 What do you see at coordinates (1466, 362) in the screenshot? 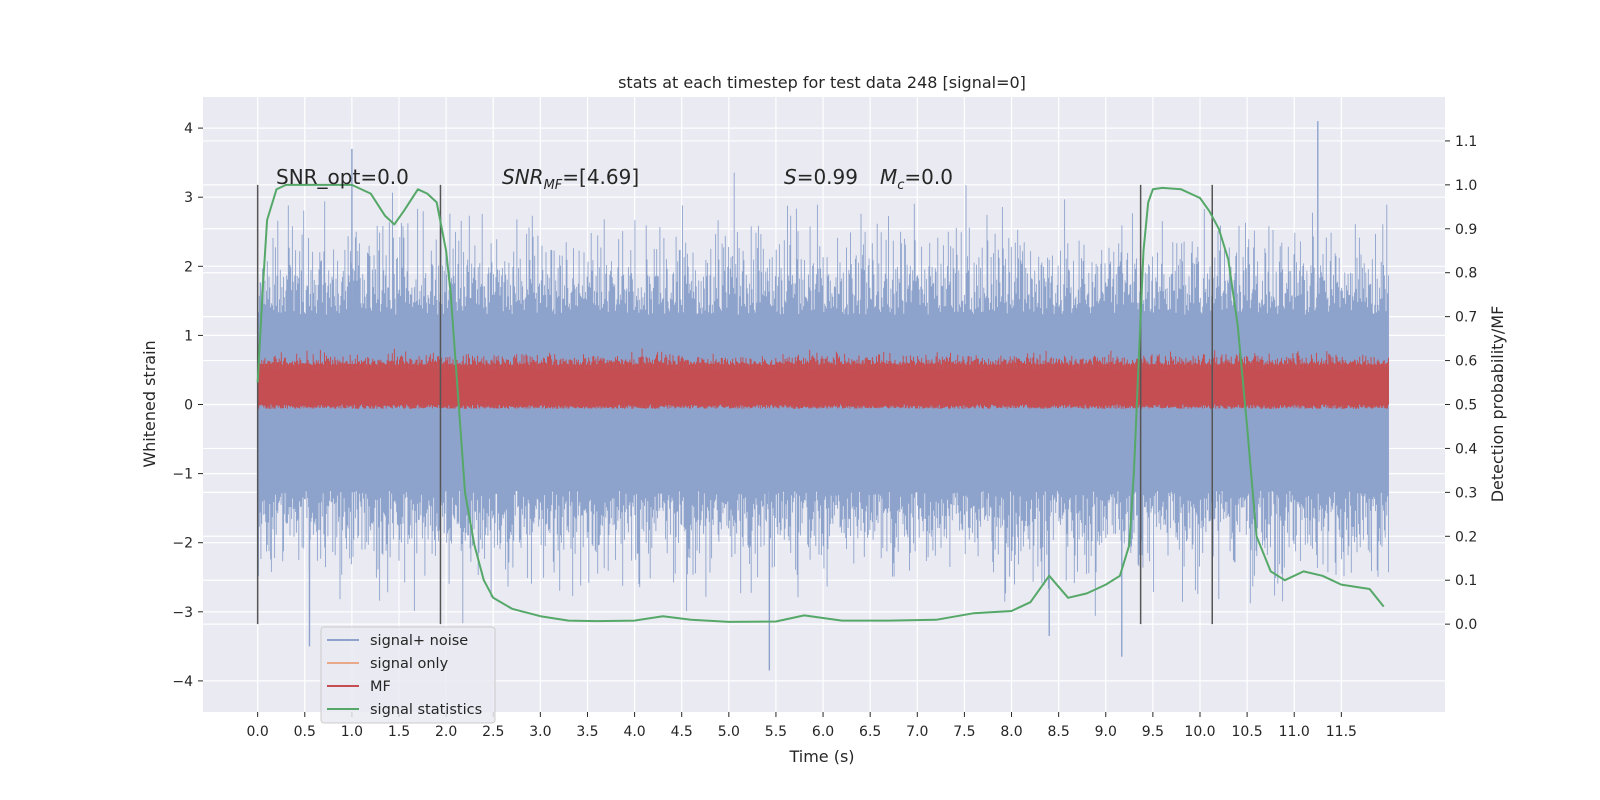
I see `y2-tick-label: 0.6` at bounding box center [1466, 362].